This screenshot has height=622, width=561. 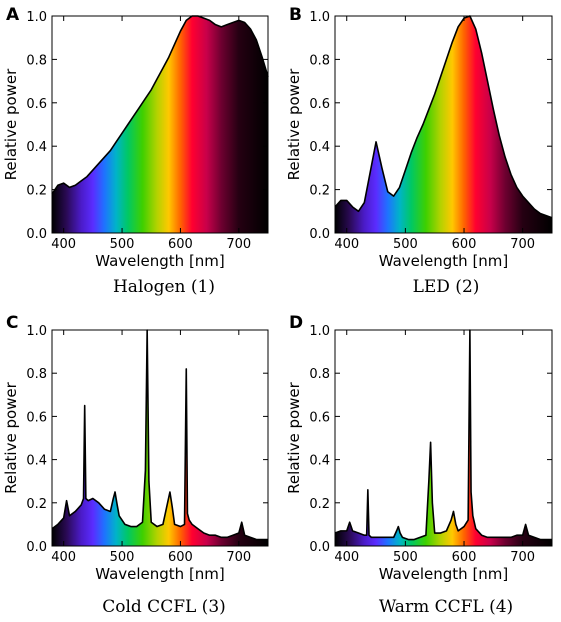 I want to click on panel-caption: LED (2), so click(x=446, y=287).